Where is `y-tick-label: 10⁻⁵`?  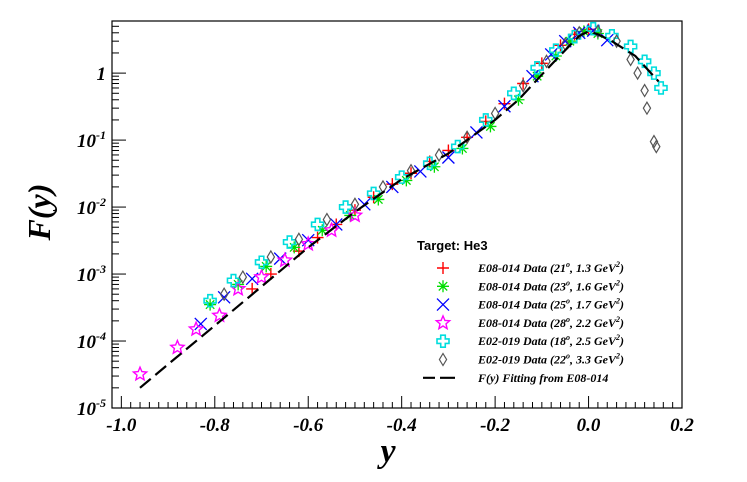
y-tick-label: 10⁻⁵ is located at coordinates (91, 408).